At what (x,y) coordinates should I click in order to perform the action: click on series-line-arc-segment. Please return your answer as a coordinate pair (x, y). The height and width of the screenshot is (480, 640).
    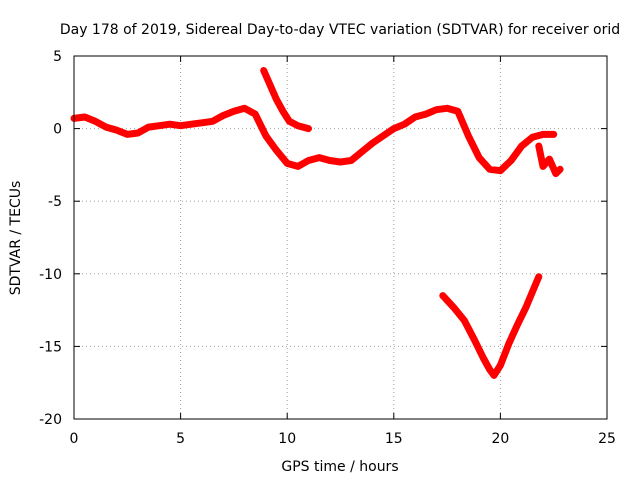
    Looking at the image, I should click on (286, 100).